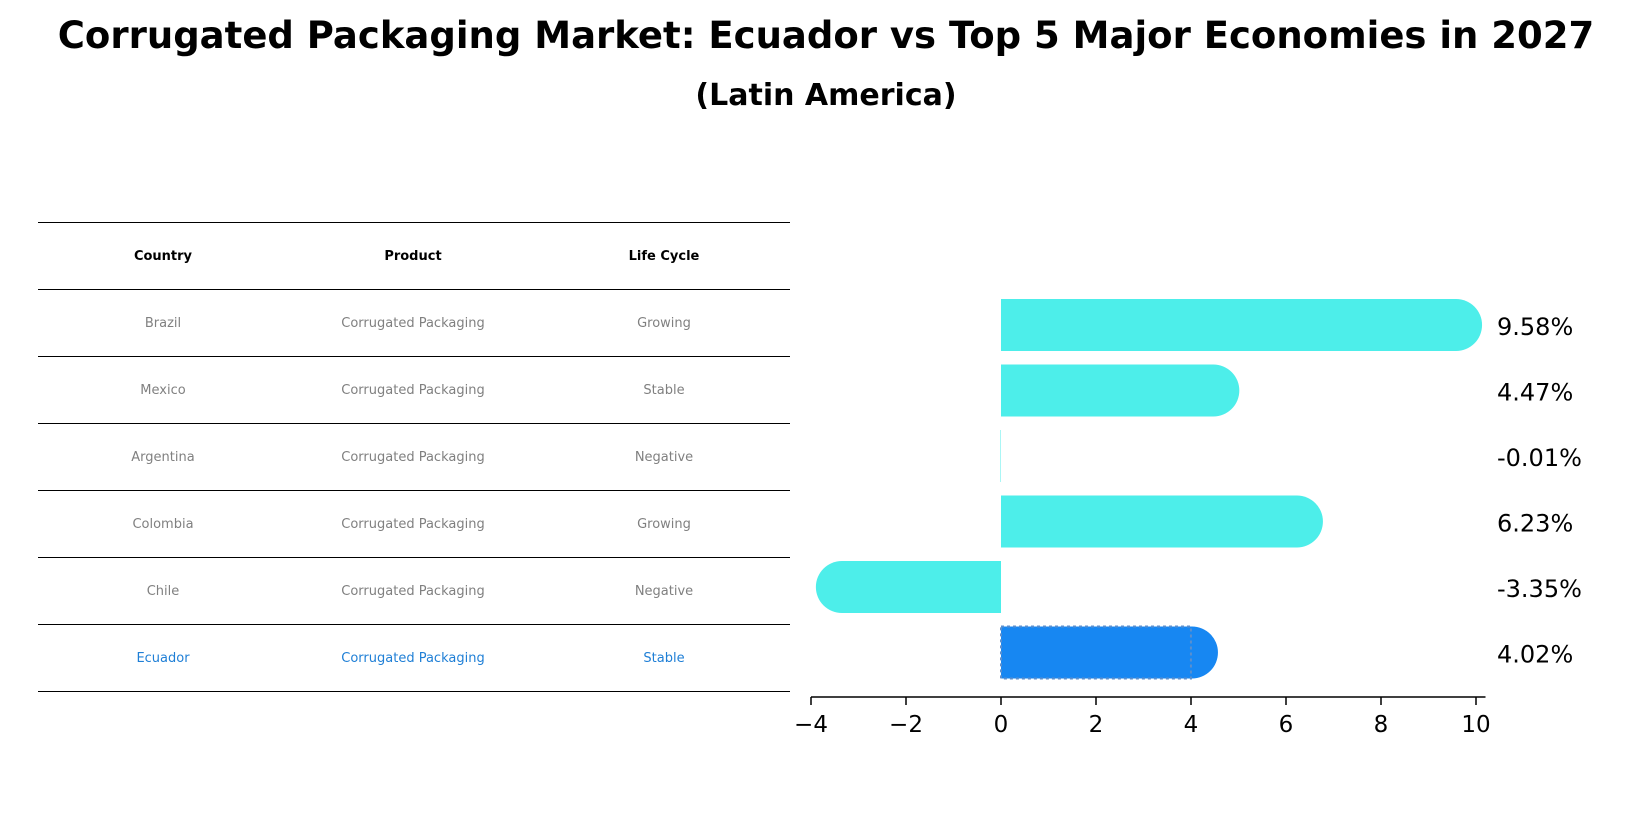  Describe the element at coordinates (826, 95) in the screenshot. I see `chart-subtitle: (Latin America)` at that location.